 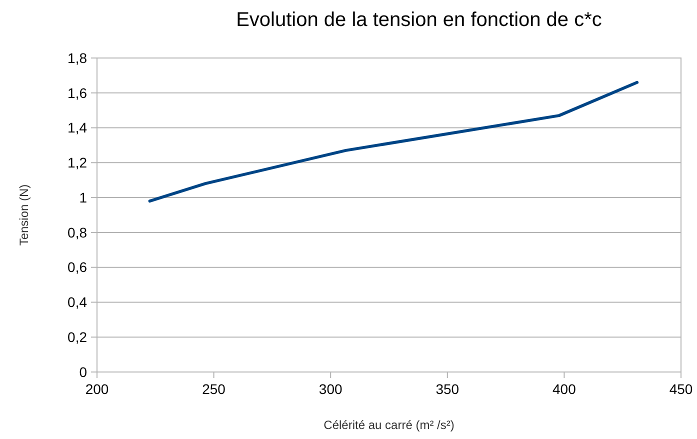 I want to click on y-tick-label: 0,4, so click(x=78, y=302).